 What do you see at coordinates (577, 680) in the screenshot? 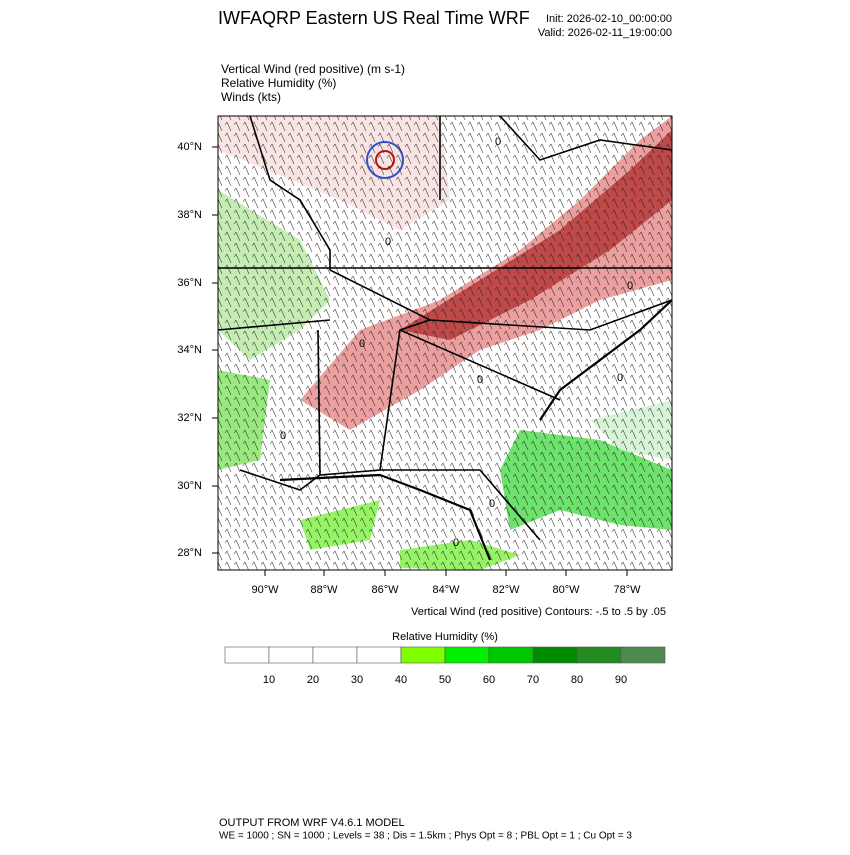
I see `colorbar-label: 80` at bounding box center [577, 680].